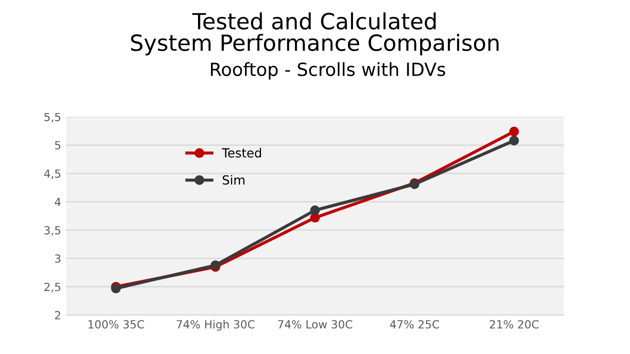  Describe the element at coordinates (57, 202) in the screenshot. I see `y-tick-label: 4` at that location.